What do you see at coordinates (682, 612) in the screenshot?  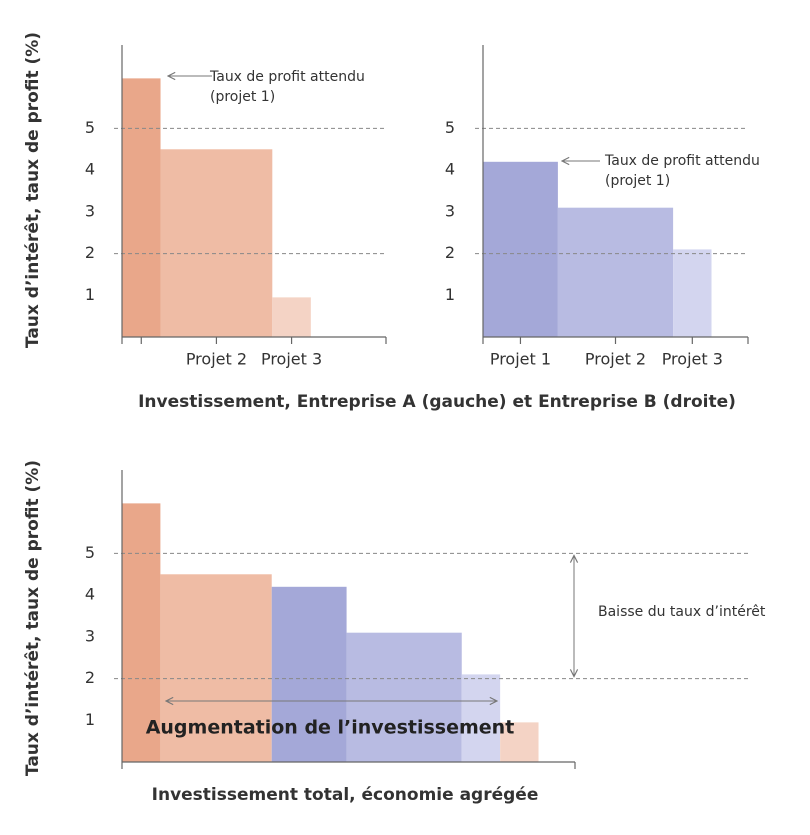 I see `annotation: Baisse du taux d’intérêt` at bounding box center [682, 612].